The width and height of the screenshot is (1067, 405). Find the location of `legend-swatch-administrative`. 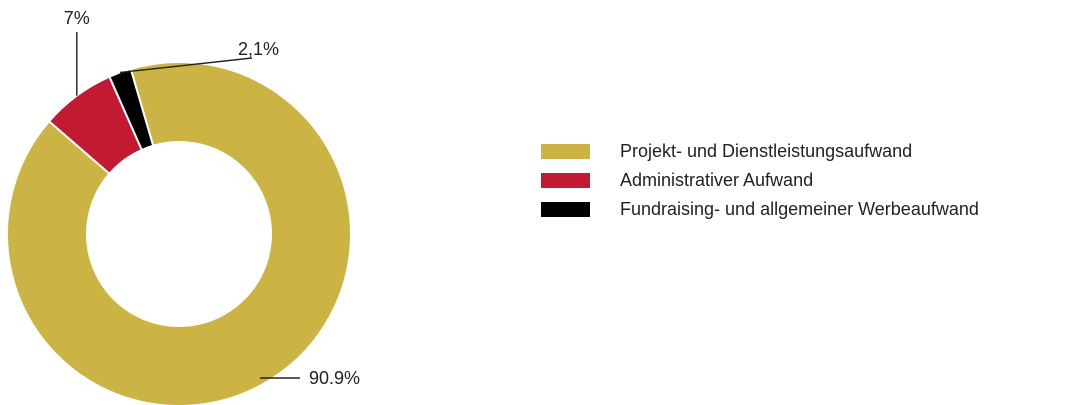

legend-swatch-administrative is located at coordinates (565, 180).